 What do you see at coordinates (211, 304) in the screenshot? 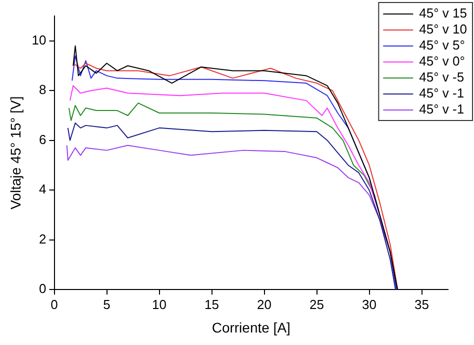
I see `x-tick-label: 15` at bounding box center [211, 304].